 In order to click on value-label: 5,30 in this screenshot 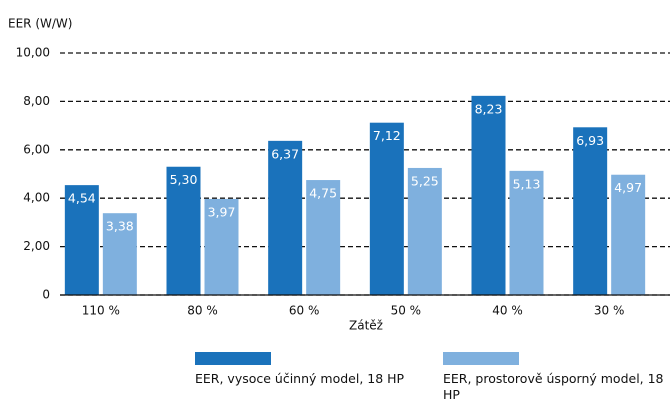, I will do `click(184, 179)`.